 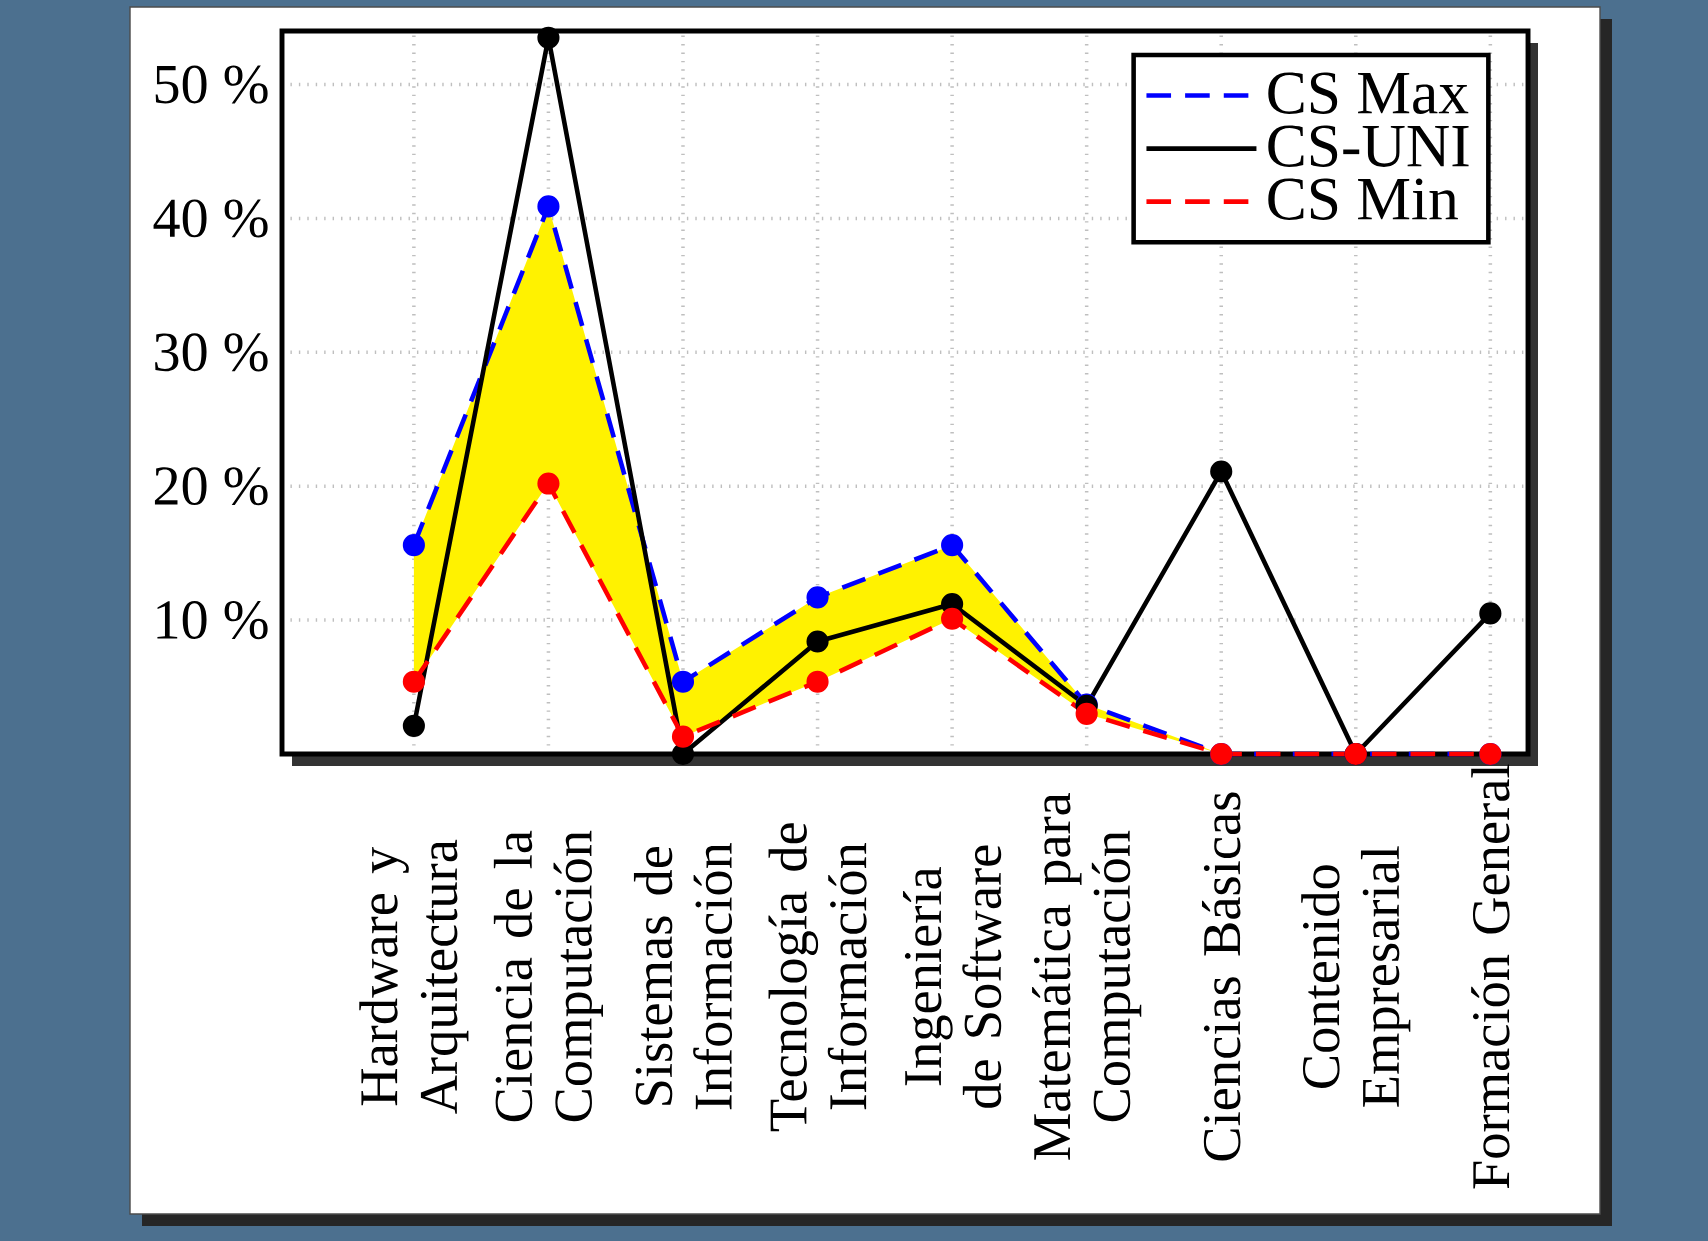 I want to click on x-tick-label: Tecnología de Información, so click(x=817, y=977).